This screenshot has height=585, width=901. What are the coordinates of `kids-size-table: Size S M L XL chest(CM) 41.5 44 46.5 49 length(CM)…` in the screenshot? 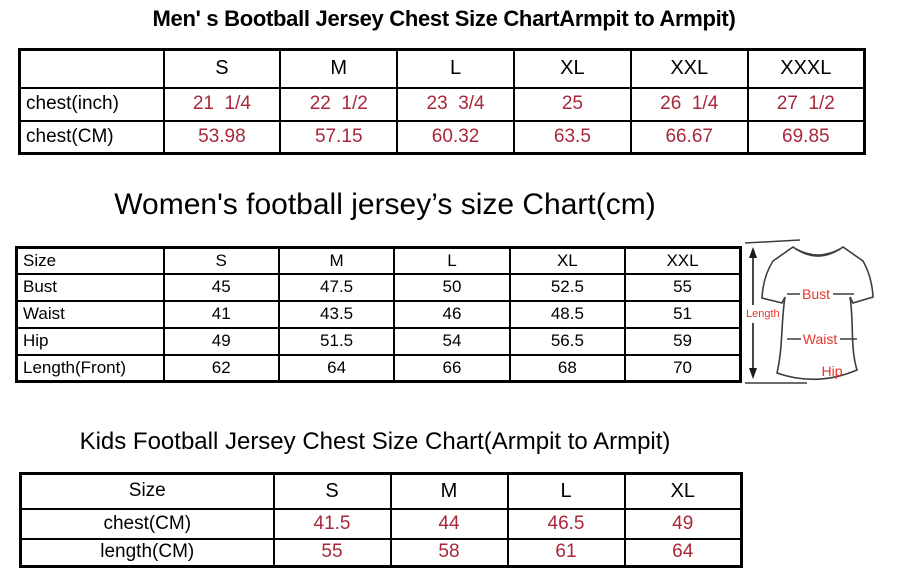 It's located at (381, 520).